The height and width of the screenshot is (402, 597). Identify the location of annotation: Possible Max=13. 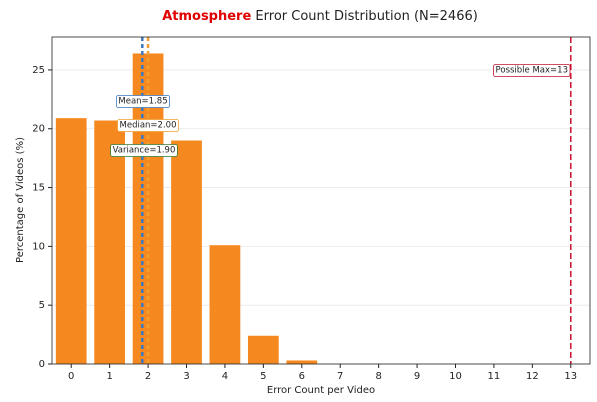
(532, 71).